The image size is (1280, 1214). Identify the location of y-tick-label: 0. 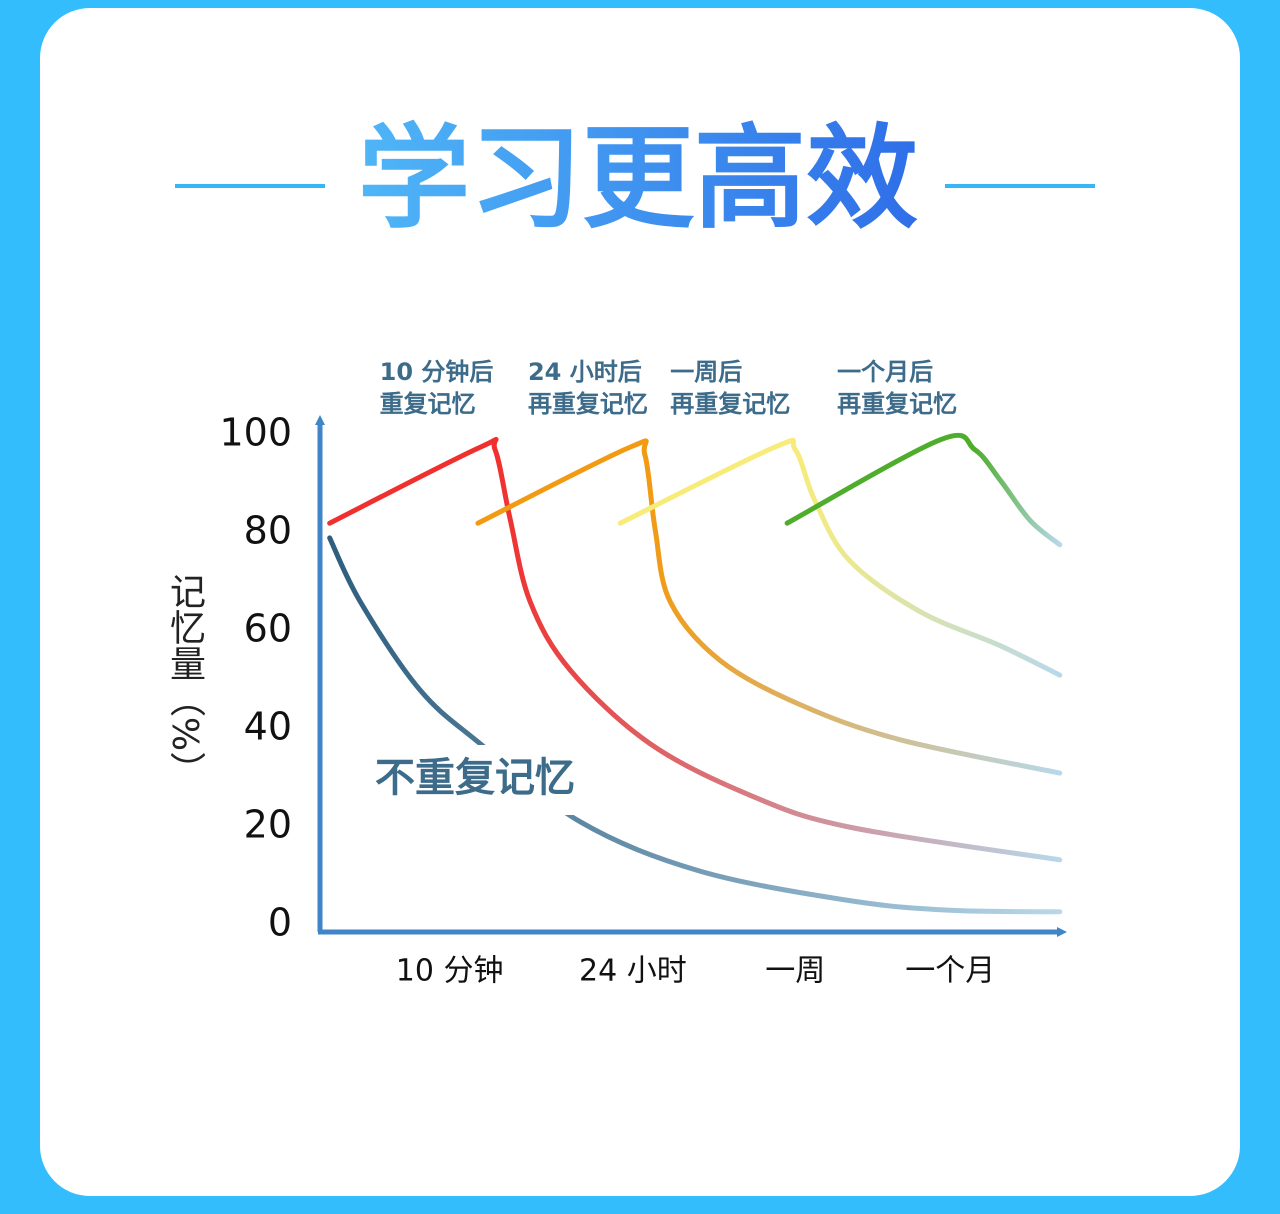
(280, 923).